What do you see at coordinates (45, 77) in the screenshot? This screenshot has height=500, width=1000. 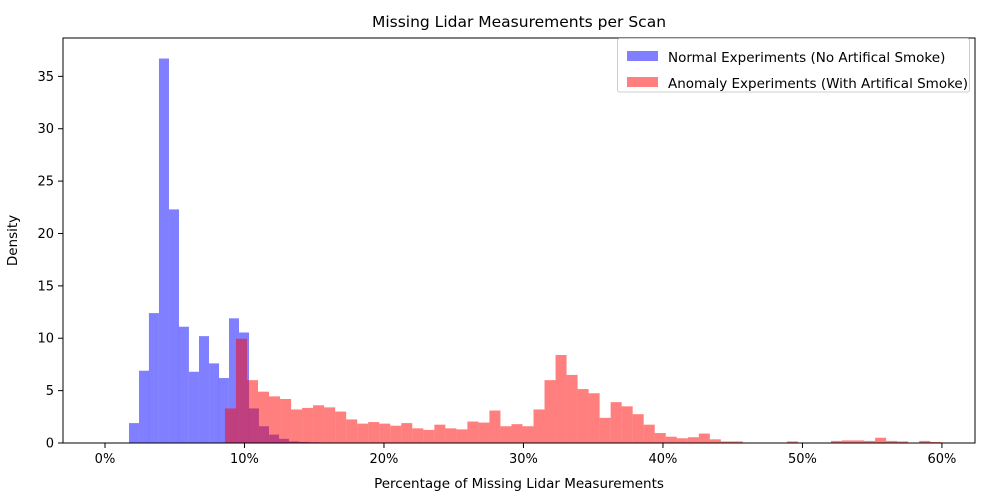 I see `y-tick-label: 35` at bounding box center [45, 77].